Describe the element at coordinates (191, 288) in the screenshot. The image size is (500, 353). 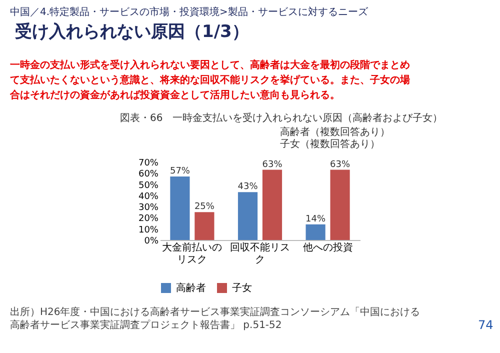
I see `legend-label: 高齢者` at that location.